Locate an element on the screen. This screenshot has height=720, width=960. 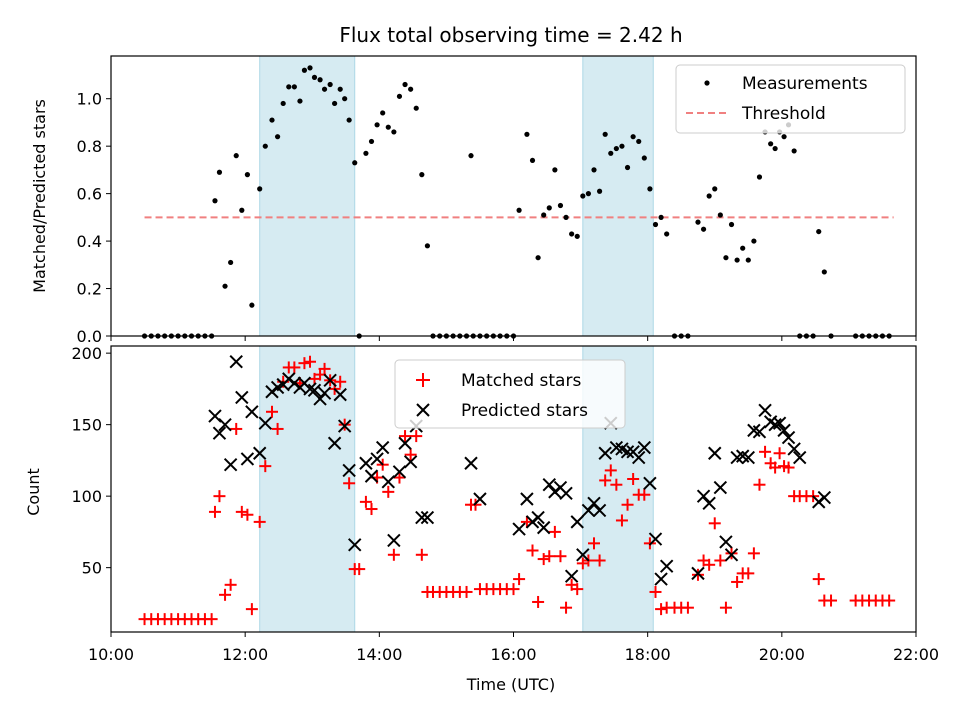
top-x-tick-marks is located at coordinates (513, 338).